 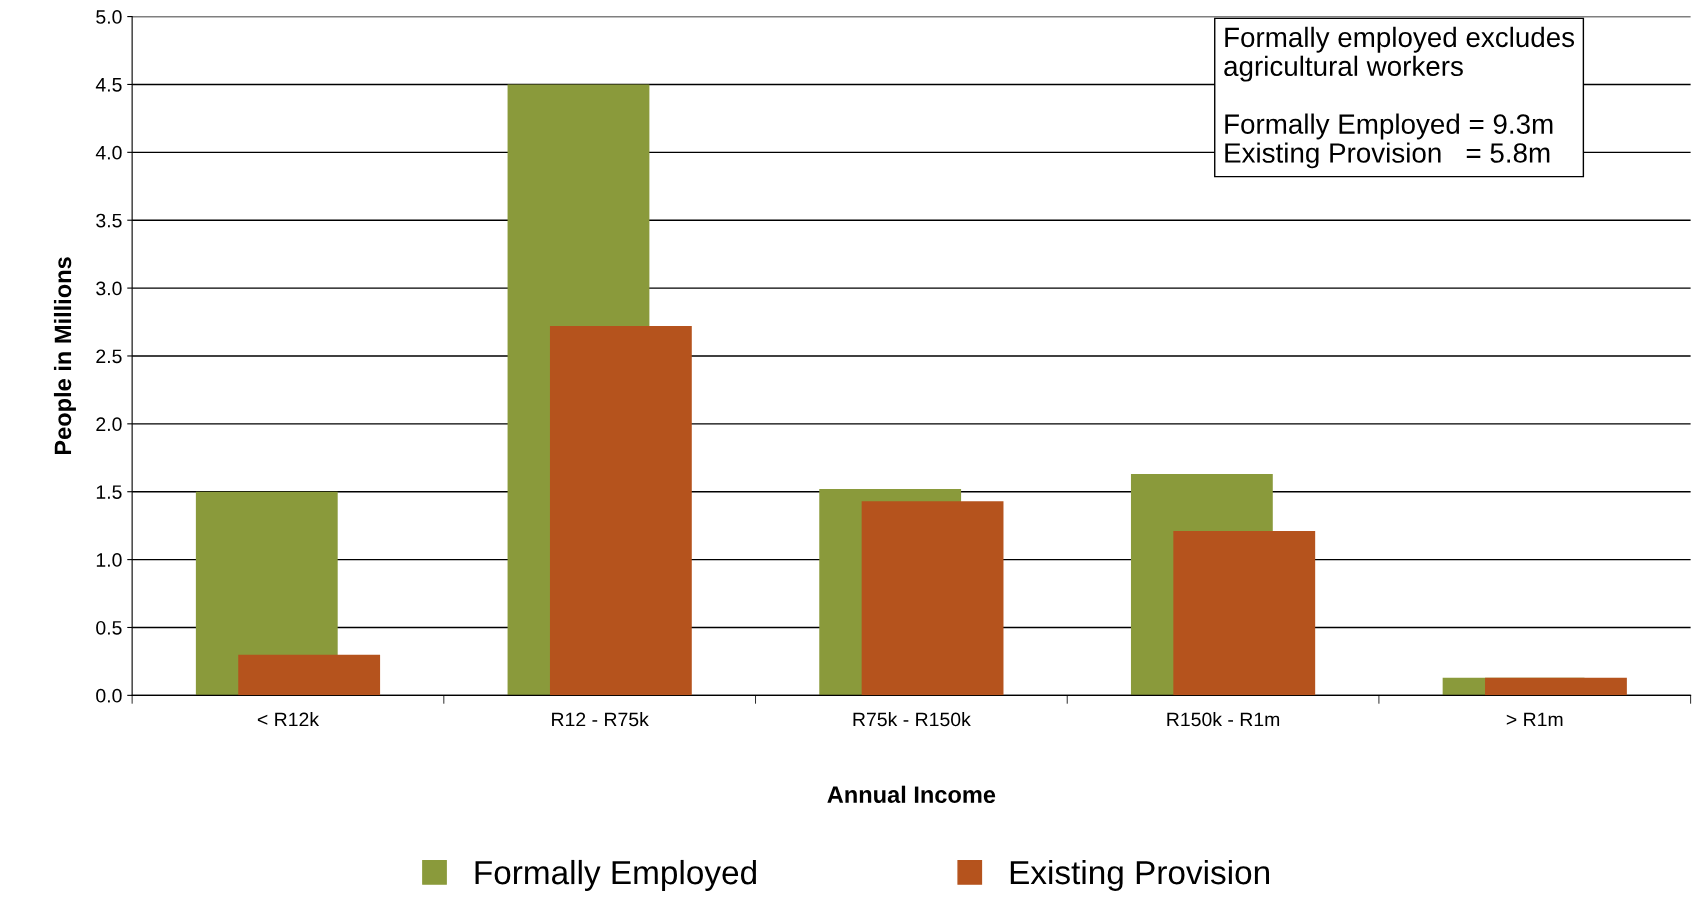 What do you see at coordinates (288, 719) in the screenshot?
I see `x-tick-label: < R12k` at bounding box center [288, 719].